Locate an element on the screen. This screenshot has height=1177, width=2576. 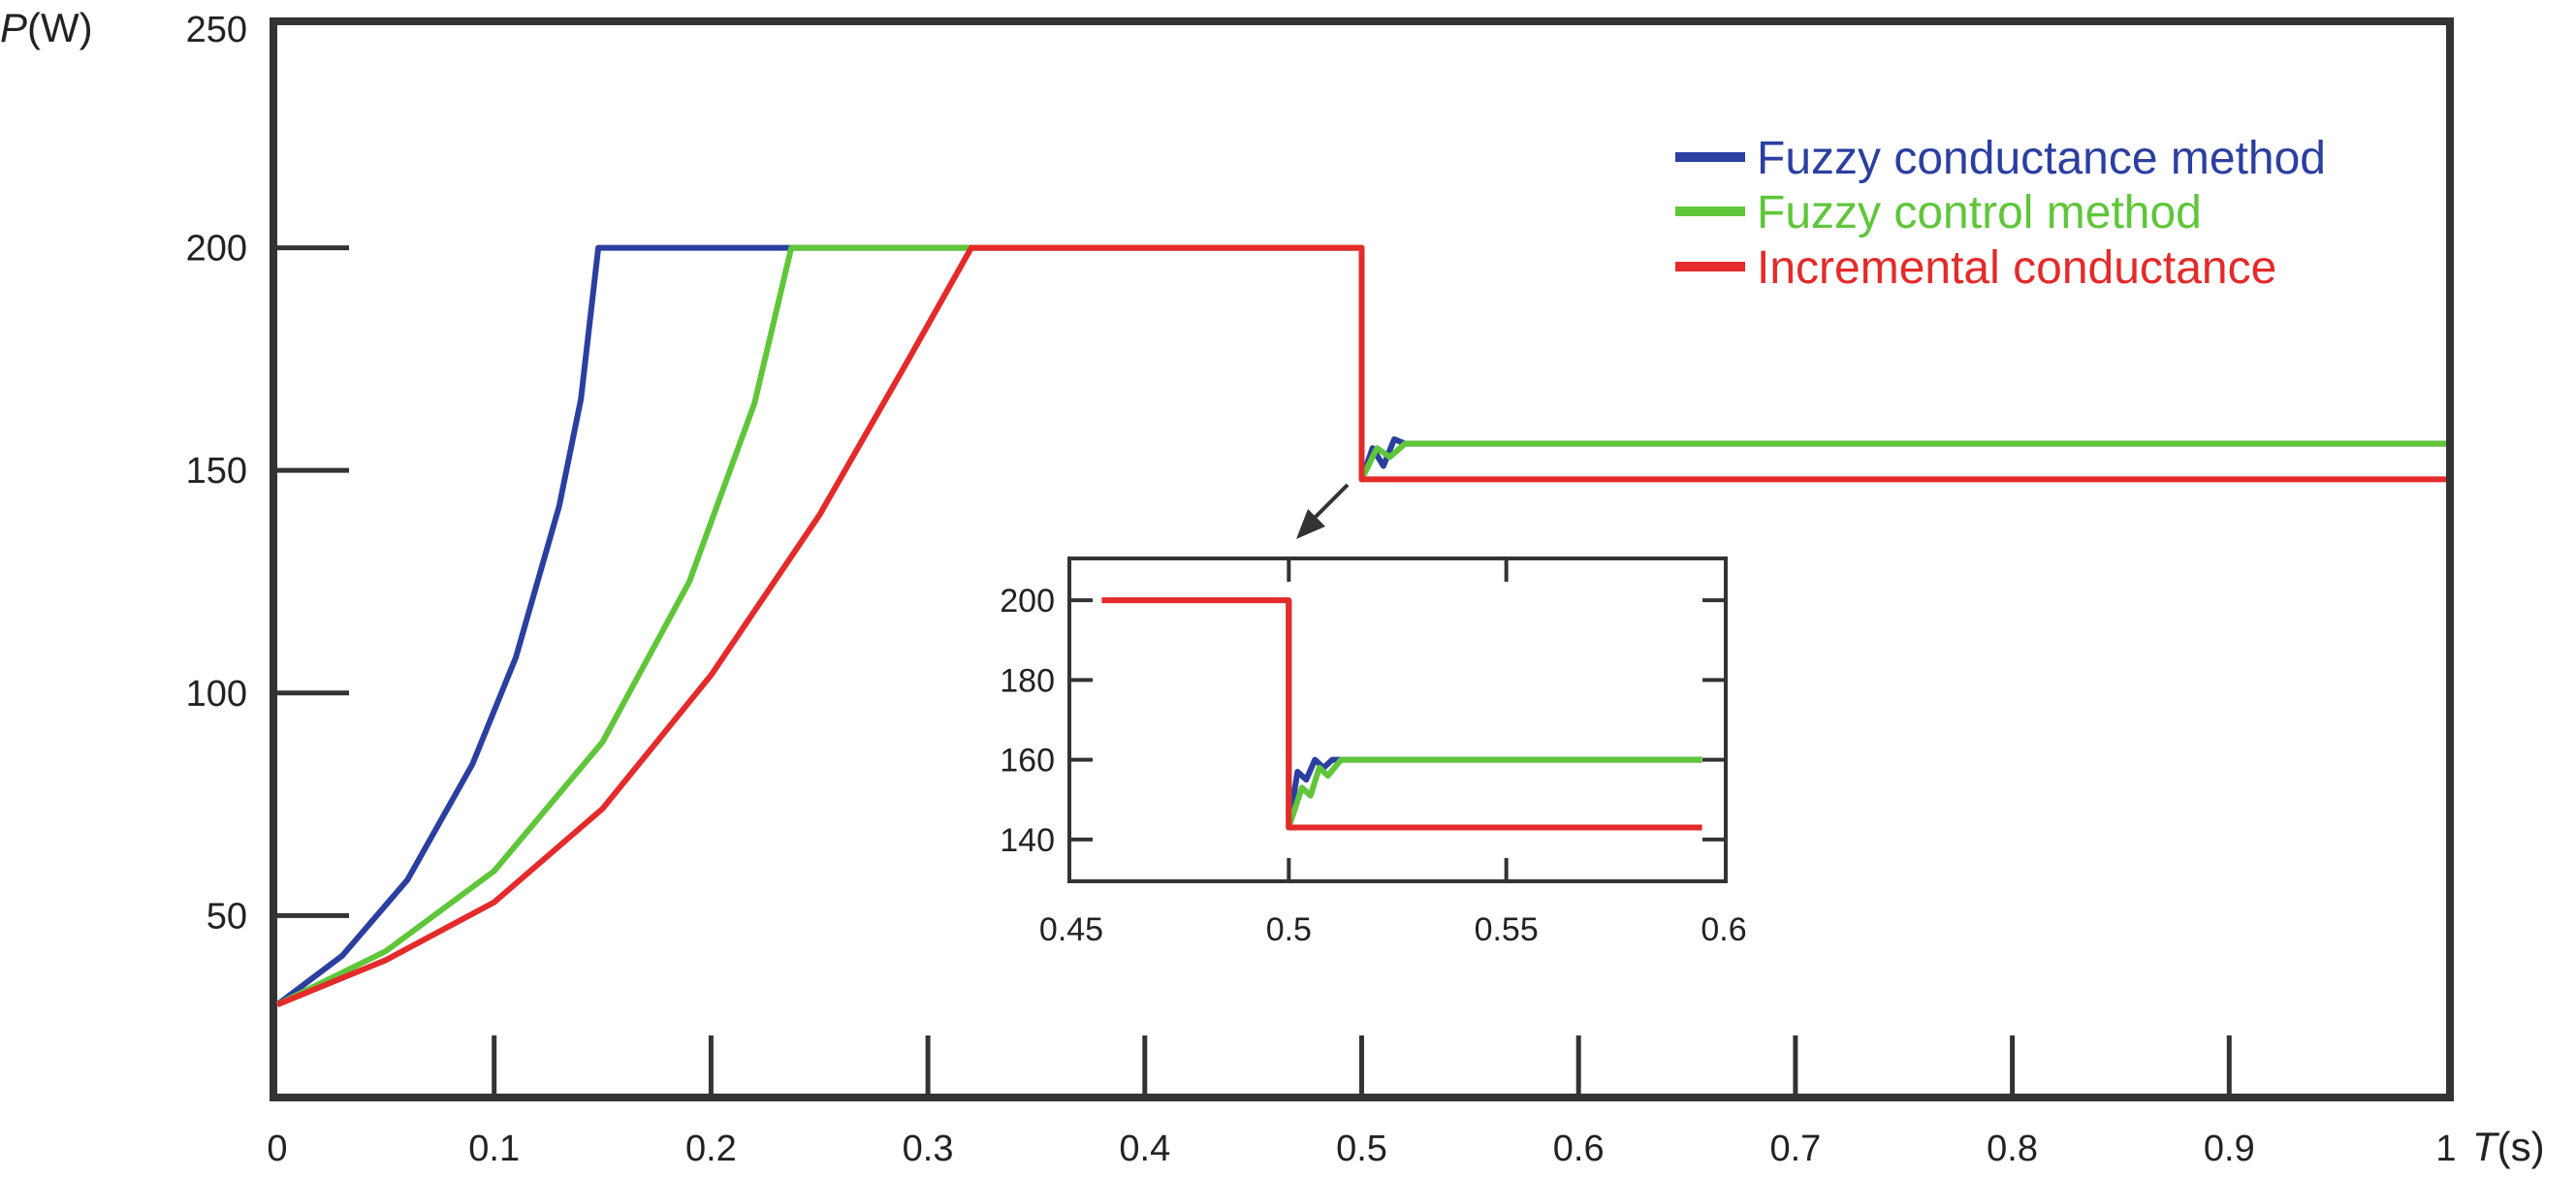
zoom-arrow-head is located at coordinates (1311, 524).